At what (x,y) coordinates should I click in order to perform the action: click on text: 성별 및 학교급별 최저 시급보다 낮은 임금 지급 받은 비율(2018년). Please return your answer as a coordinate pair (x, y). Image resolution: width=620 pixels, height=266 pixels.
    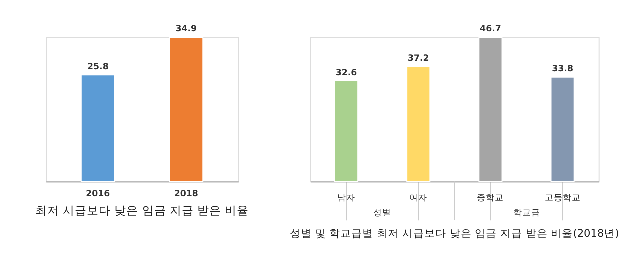
    Looking at the image, I should click on (455, 234).